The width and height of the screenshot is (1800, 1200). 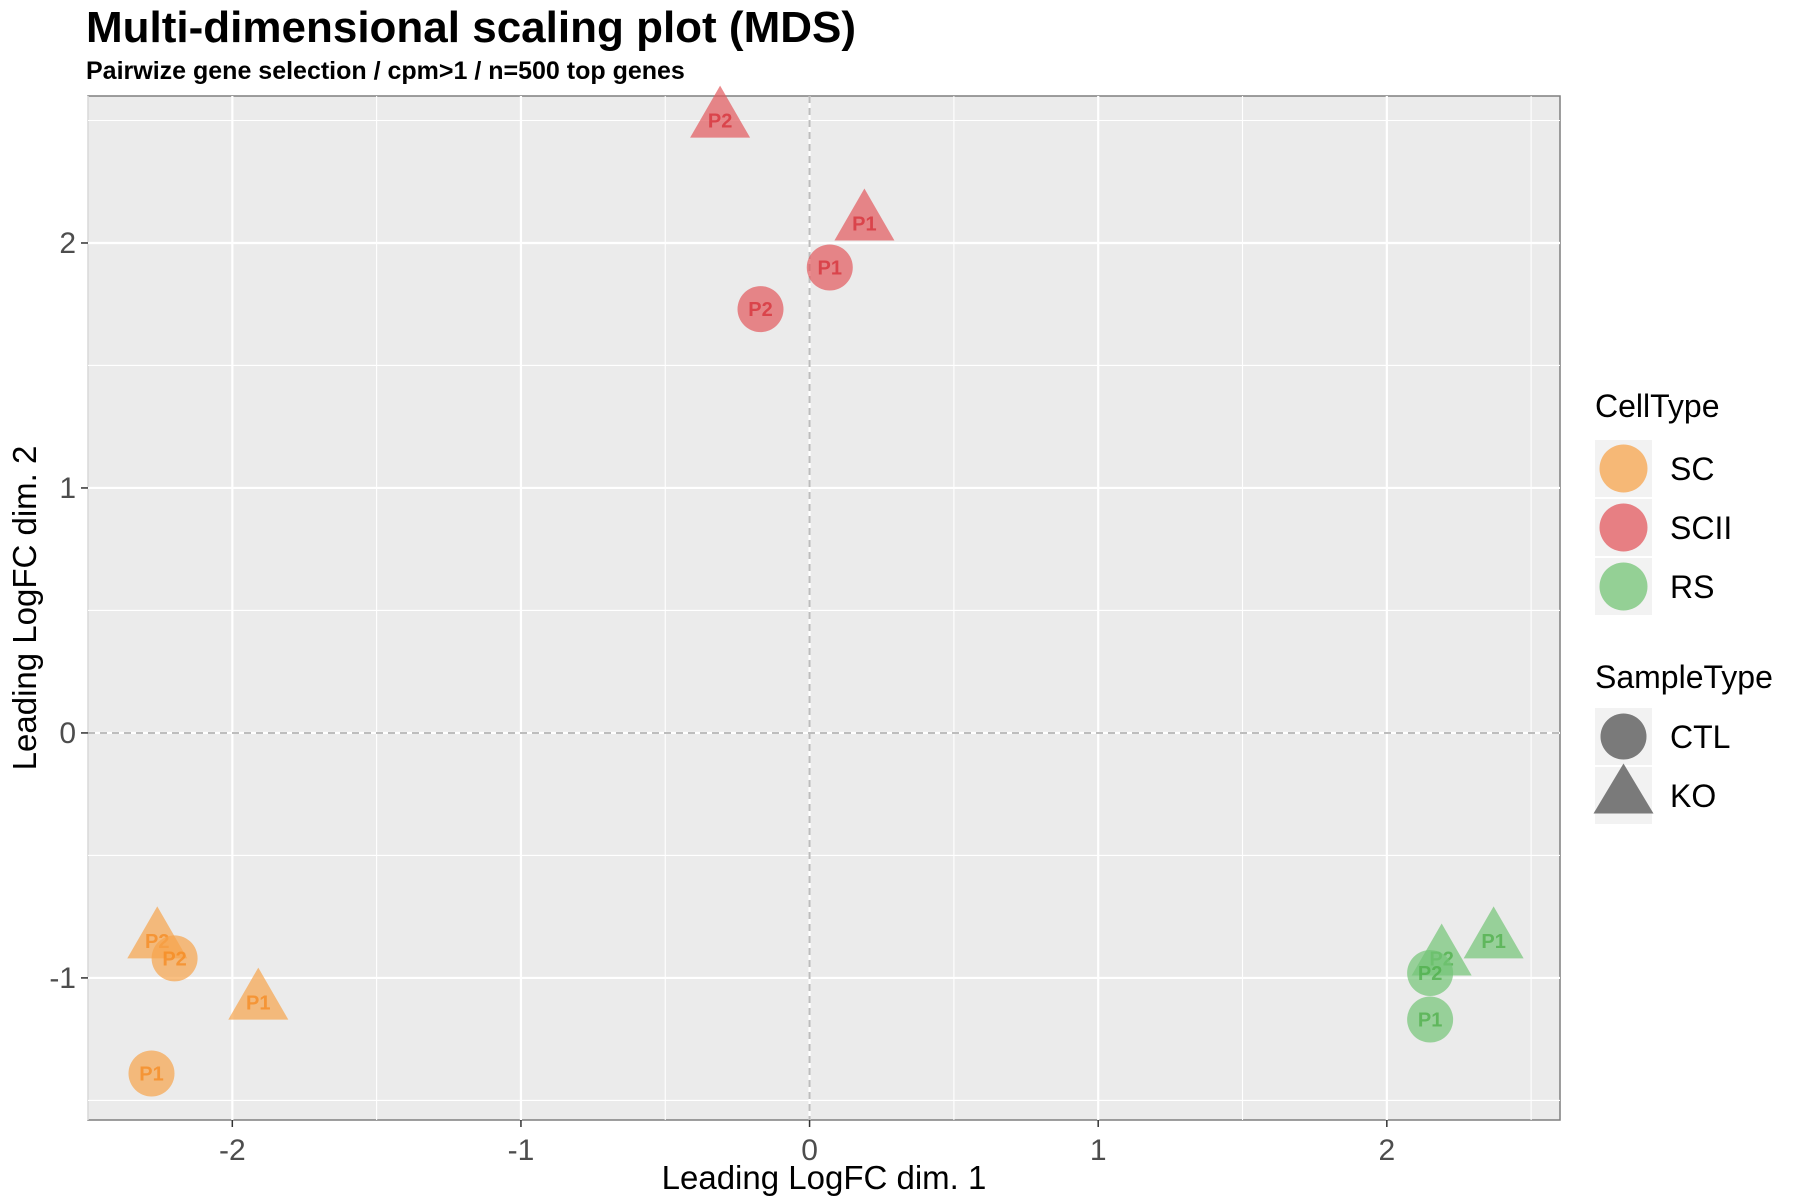 What do you see at coordinates (824, 1177) in the screenshot?
I see `x-axis-title: Leading LogFC dim. 1` at bounding box center [824, 1177].